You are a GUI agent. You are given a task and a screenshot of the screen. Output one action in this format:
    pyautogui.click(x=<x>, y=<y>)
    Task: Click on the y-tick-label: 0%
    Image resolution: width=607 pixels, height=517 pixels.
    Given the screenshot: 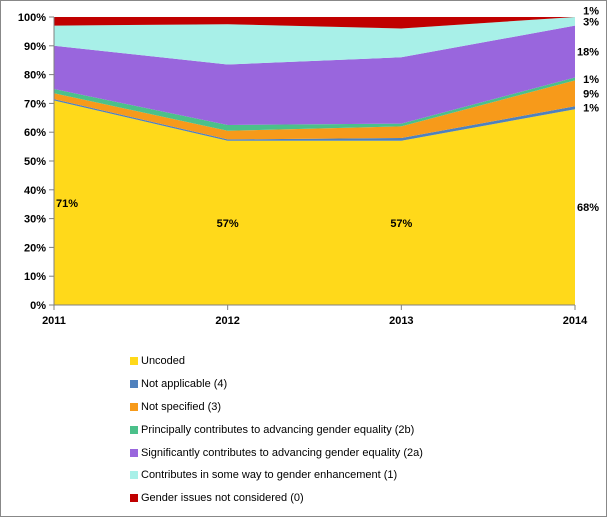 What is the action you would take?
    pyautogui.click(x=38, y=306)
    